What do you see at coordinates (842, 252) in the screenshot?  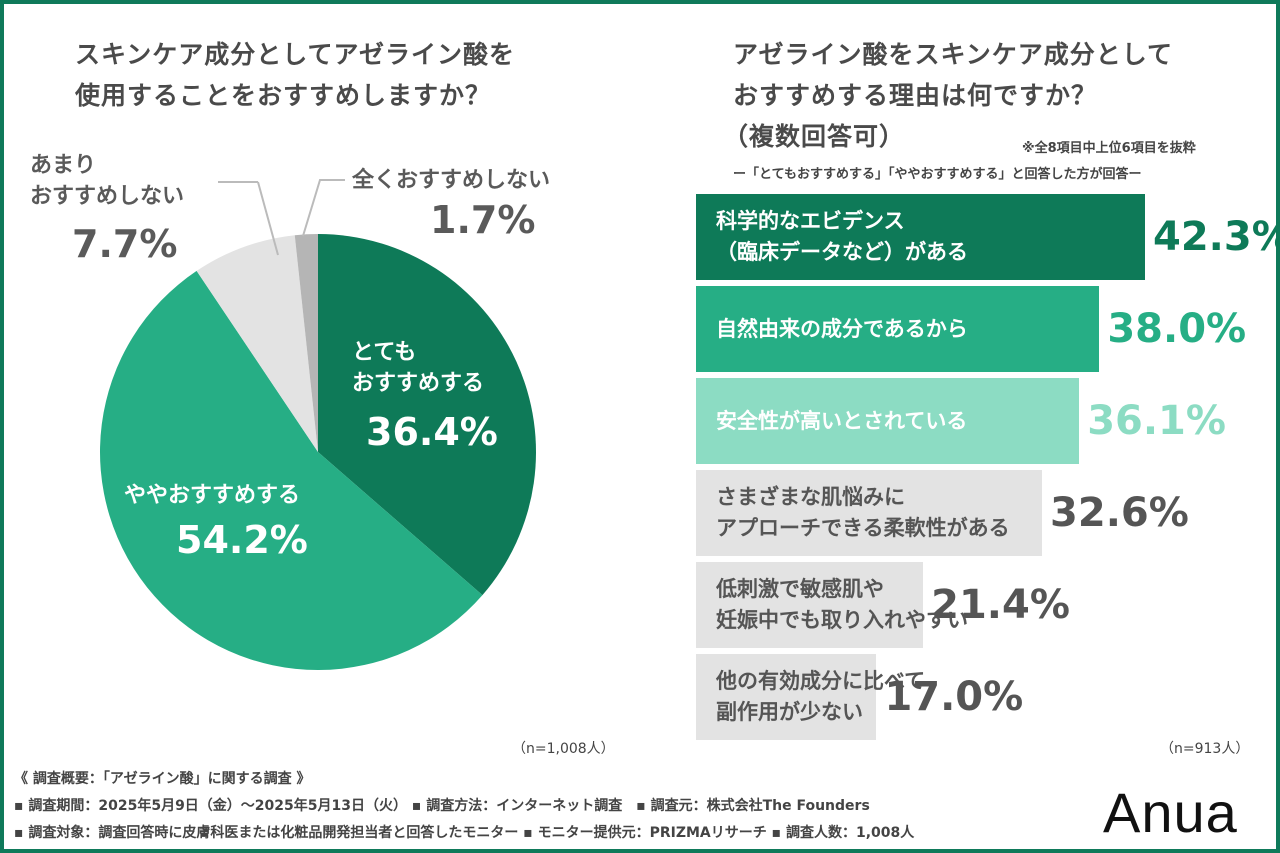 I see `bar-label-line: （臨床データなど）がある` at bounding box center [842, 252].